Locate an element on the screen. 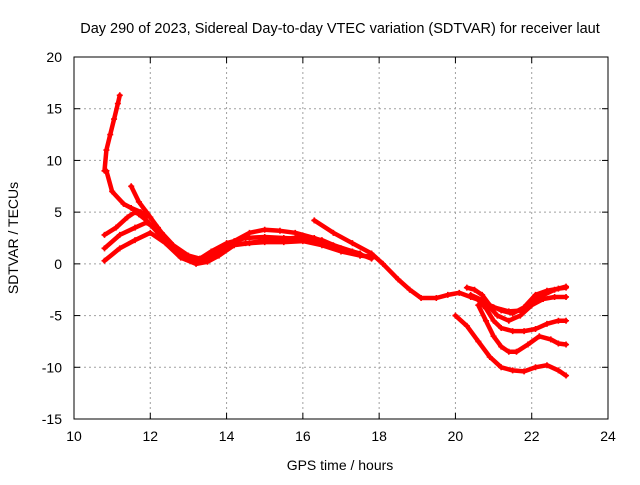 The image size is (640, 485). y-tick-label: 15 is located at coordinates (54, 109).